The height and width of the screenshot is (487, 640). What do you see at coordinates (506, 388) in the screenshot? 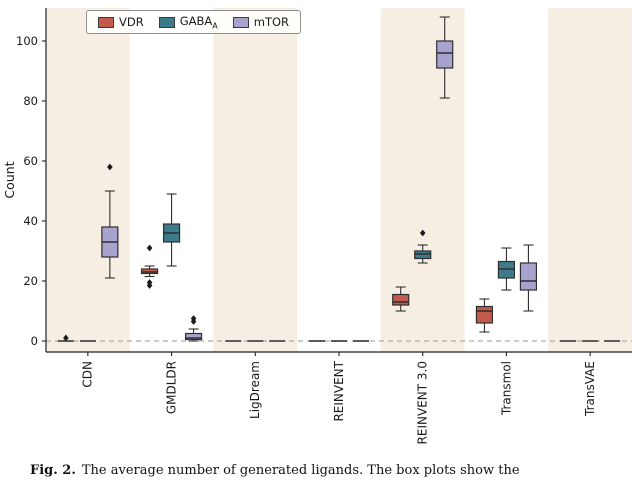
I see `x-tick-label: Transmol` at bounding box center [506, 388].